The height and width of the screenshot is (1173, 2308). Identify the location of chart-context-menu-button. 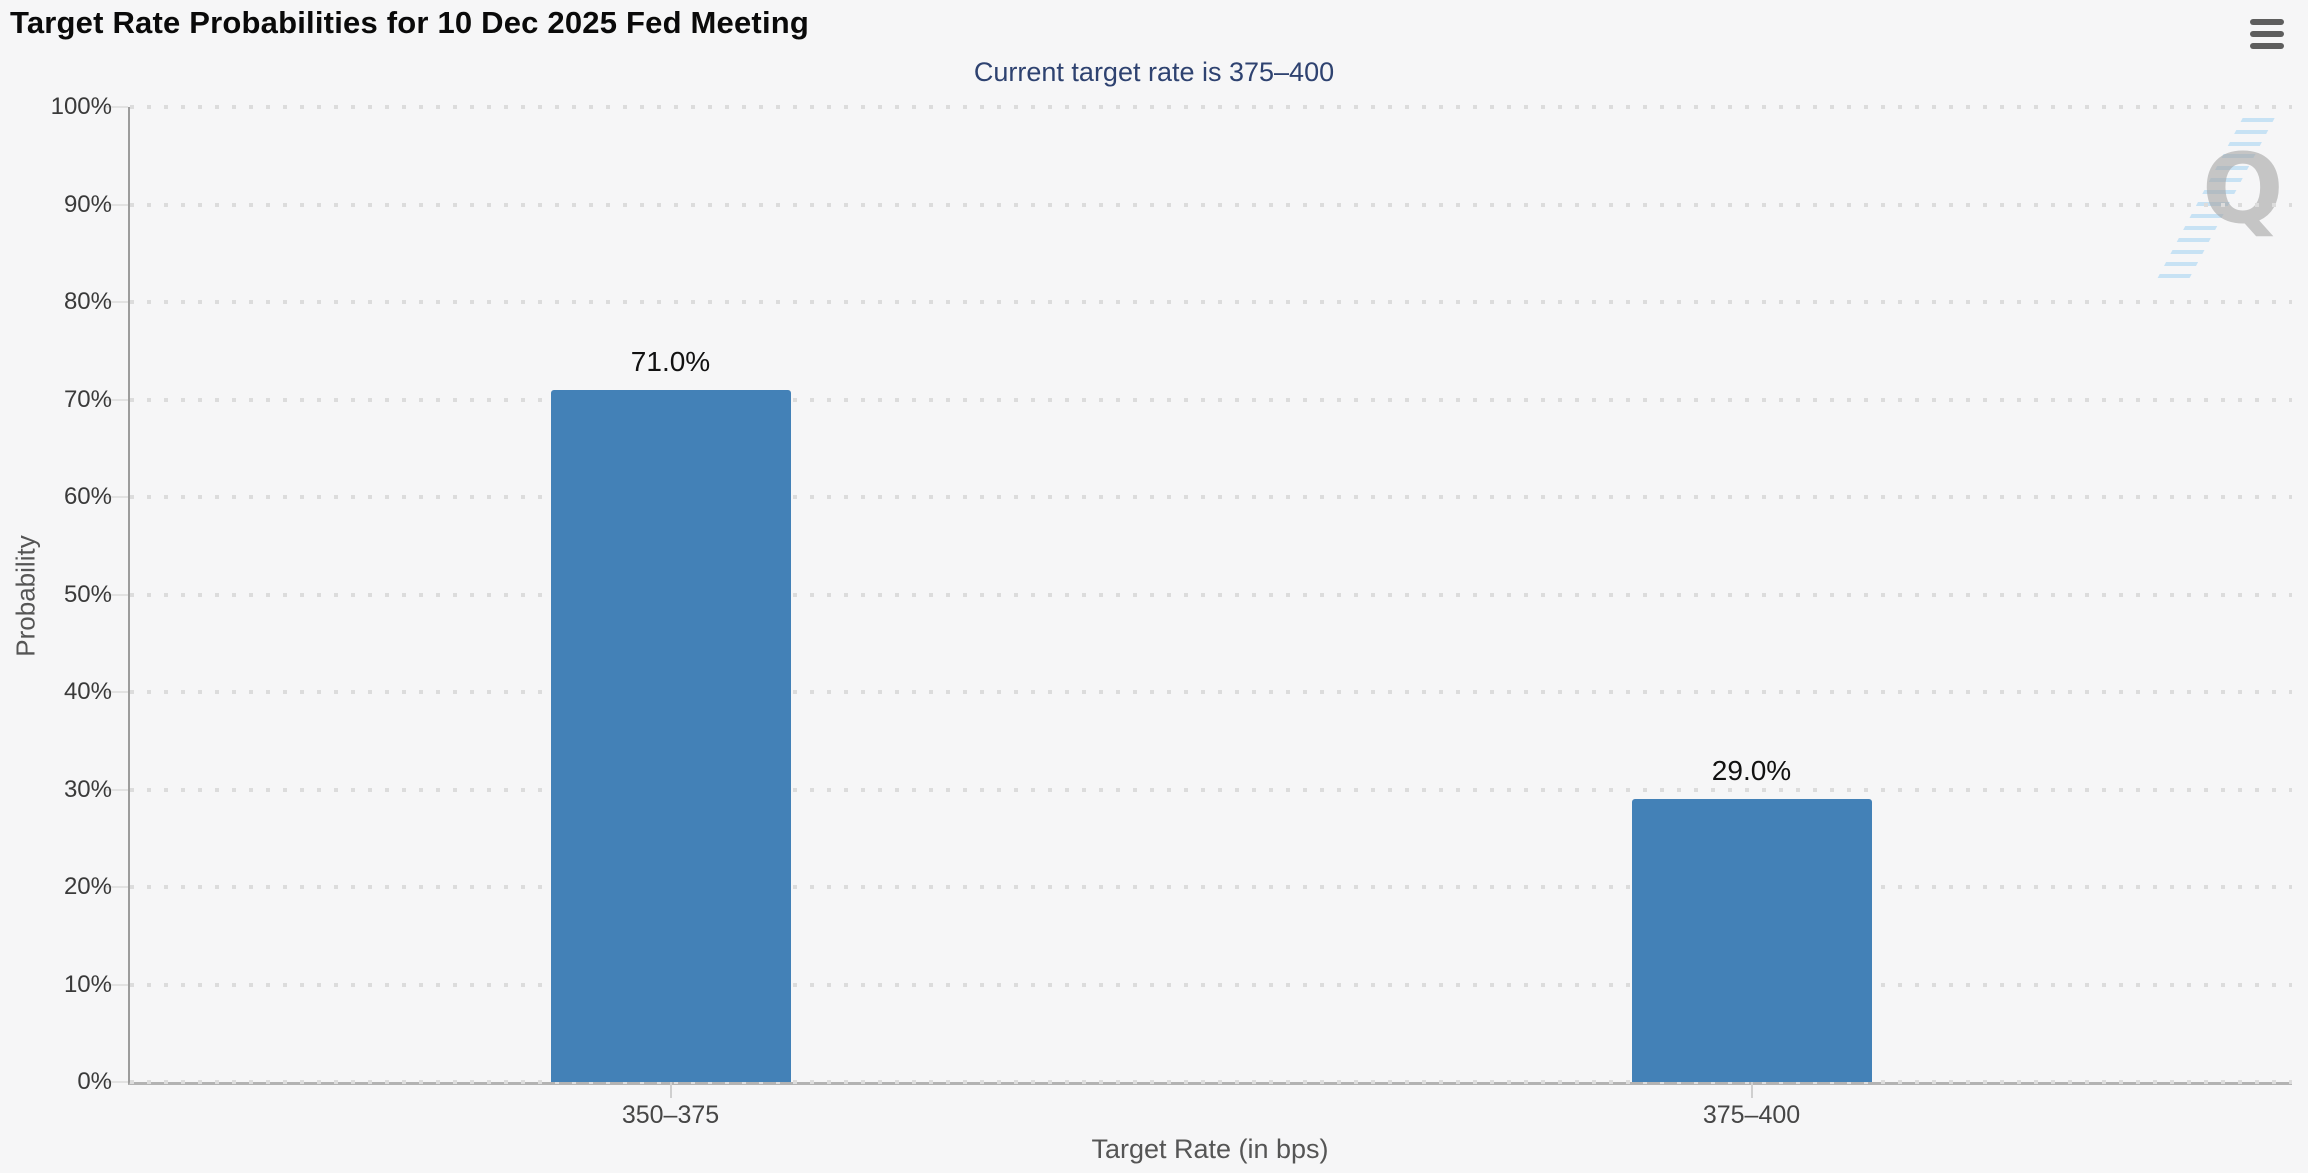
(2267, 34).